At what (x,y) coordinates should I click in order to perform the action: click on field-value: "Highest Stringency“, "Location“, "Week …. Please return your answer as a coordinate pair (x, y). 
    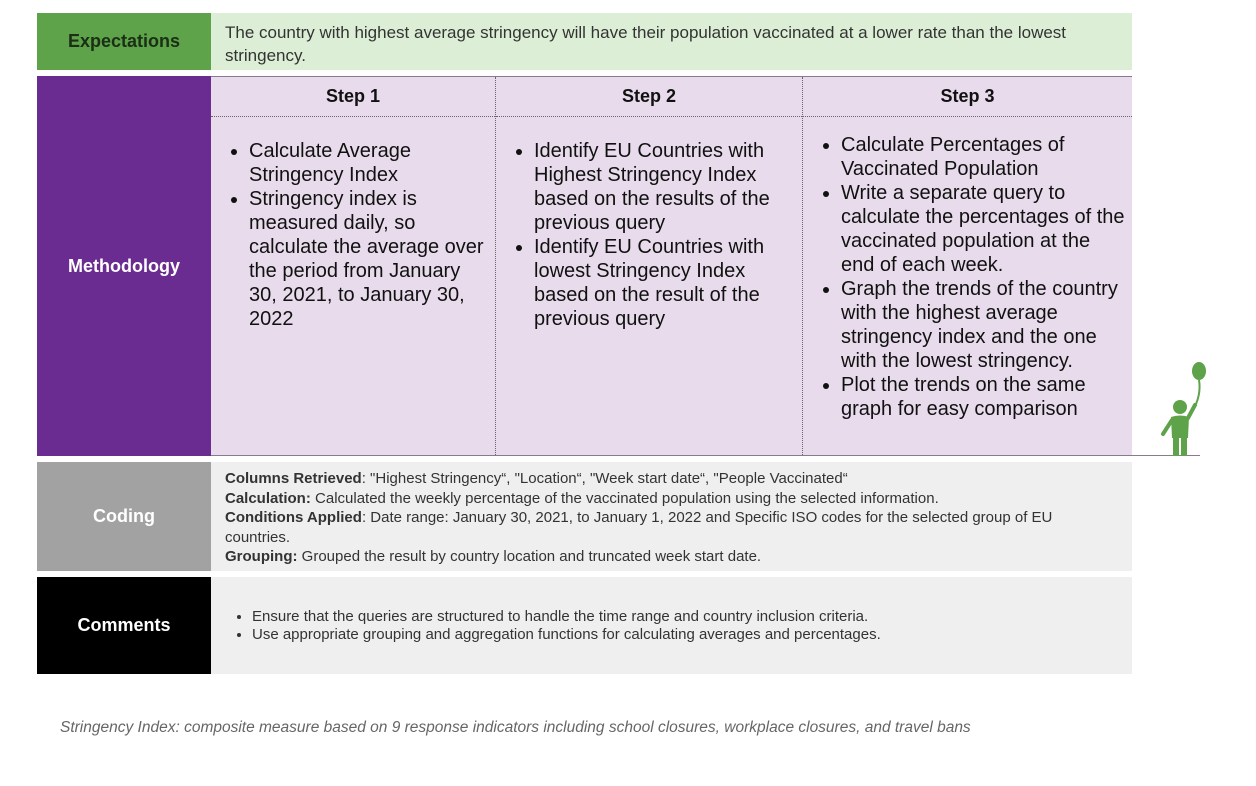
    Looking at the image, I should click on (609, 478).